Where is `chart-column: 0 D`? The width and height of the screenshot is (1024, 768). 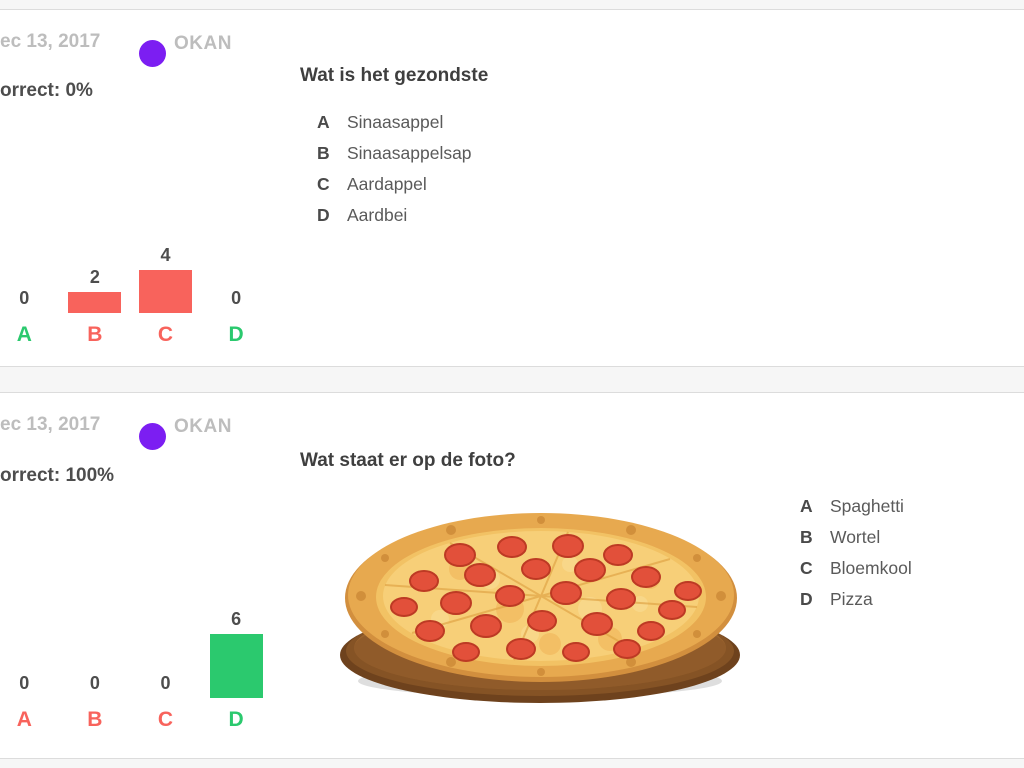
chart-column: 0 D is located at coordinates (236, 284).